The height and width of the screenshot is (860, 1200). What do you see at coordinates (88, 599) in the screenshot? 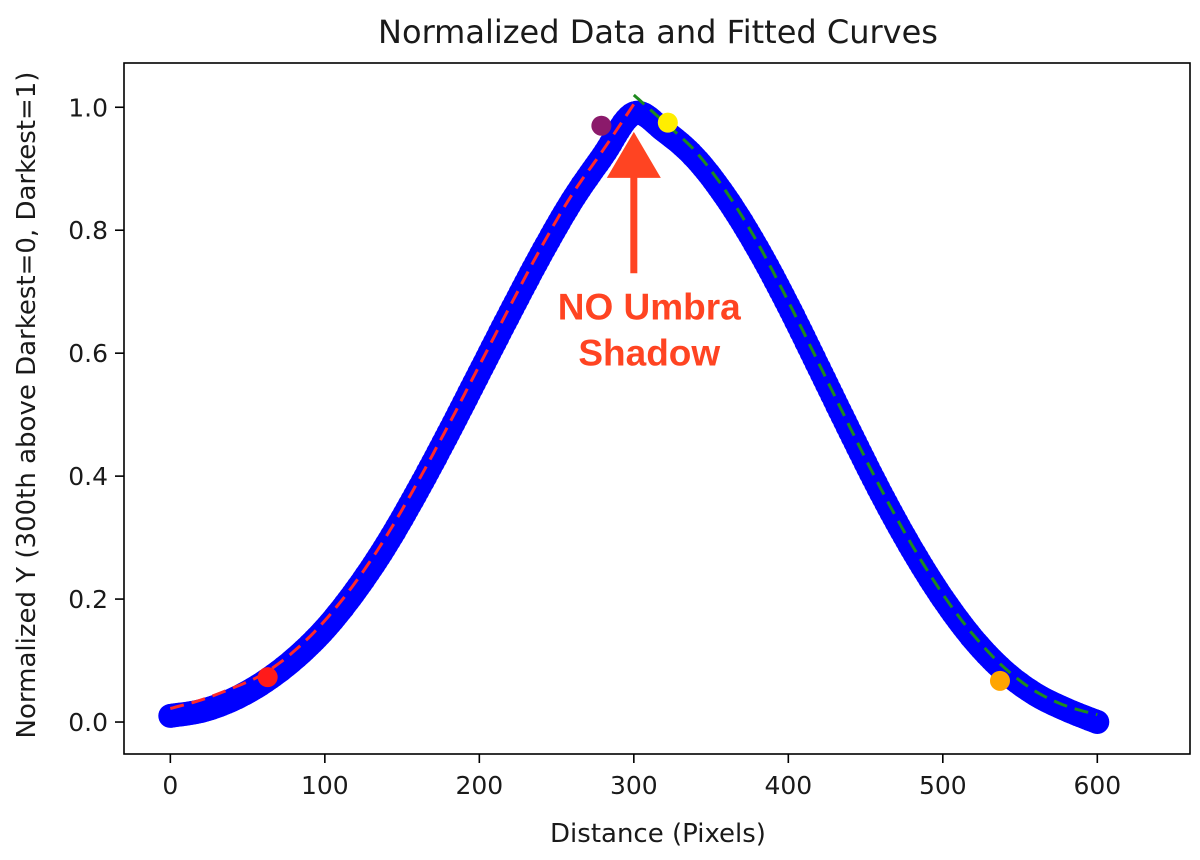
I see `y-tick-label: 0.2` at bounding box center [88, 599].